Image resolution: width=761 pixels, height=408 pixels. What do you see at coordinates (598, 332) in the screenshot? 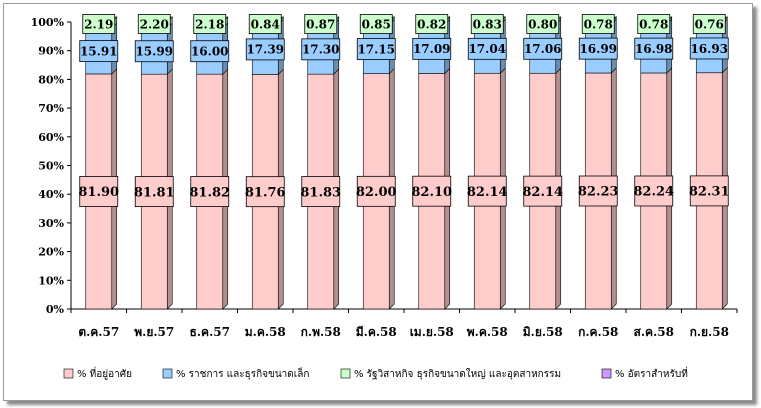
I see `x-tick-label: ก.ค.58` at bounding box center [598, 332].